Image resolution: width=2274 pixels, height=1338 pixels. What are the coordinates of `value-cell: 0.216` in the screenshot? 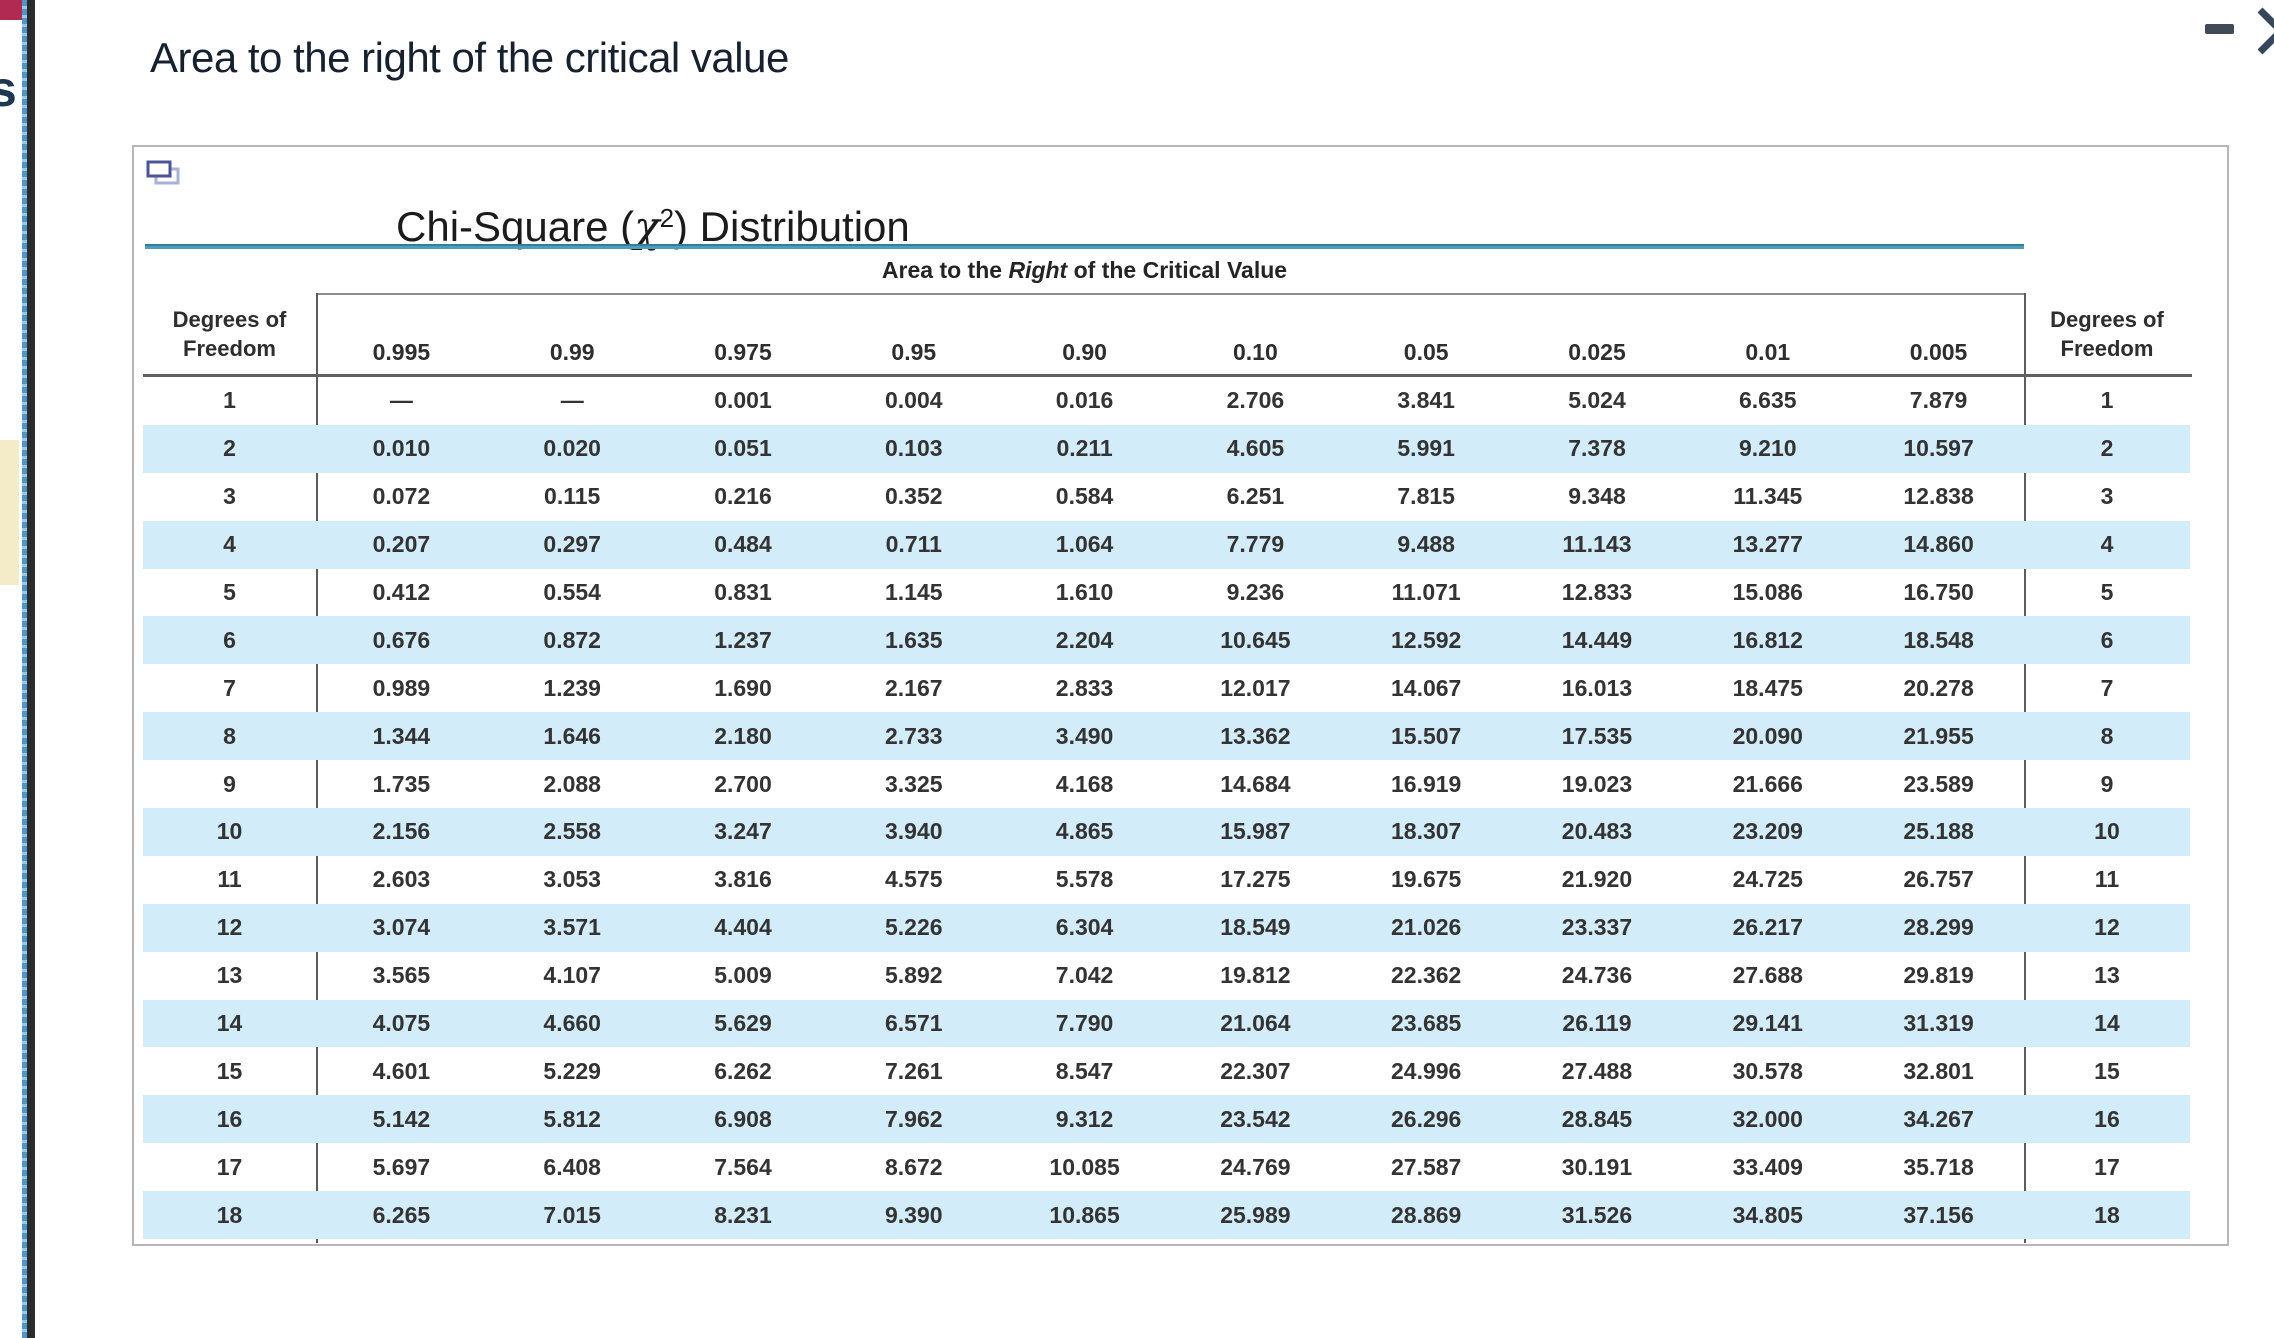 It's located at (743, 496).